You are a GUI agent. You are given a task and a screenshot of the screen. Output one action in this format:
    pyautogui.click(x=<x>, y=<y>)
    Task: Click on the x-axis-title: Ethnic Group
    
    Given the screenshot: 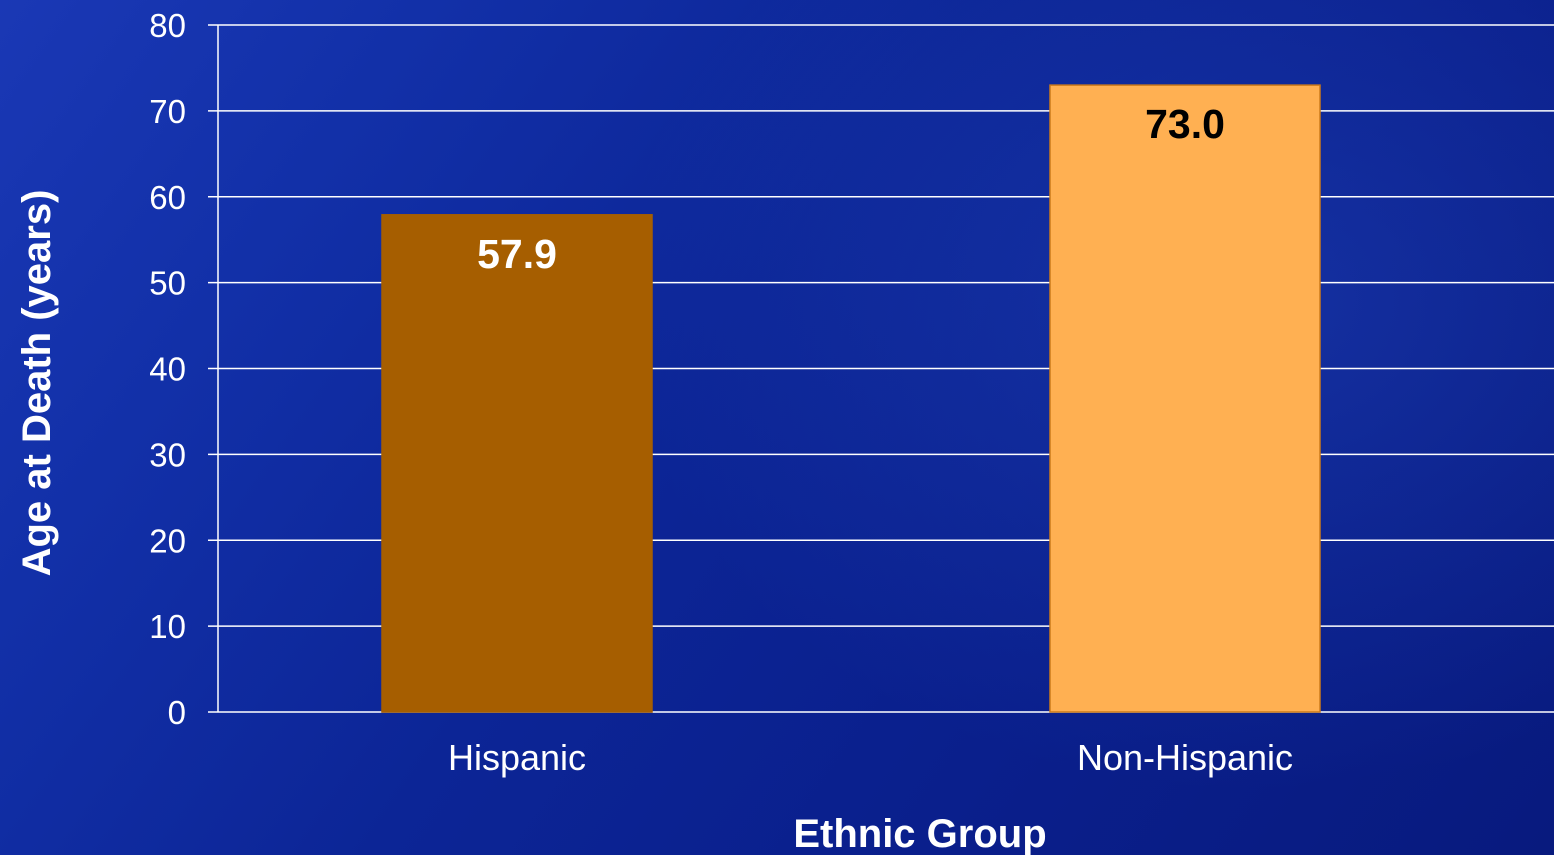 What is the action you would take?
    pyautogui.click(x=919, y=833)
    